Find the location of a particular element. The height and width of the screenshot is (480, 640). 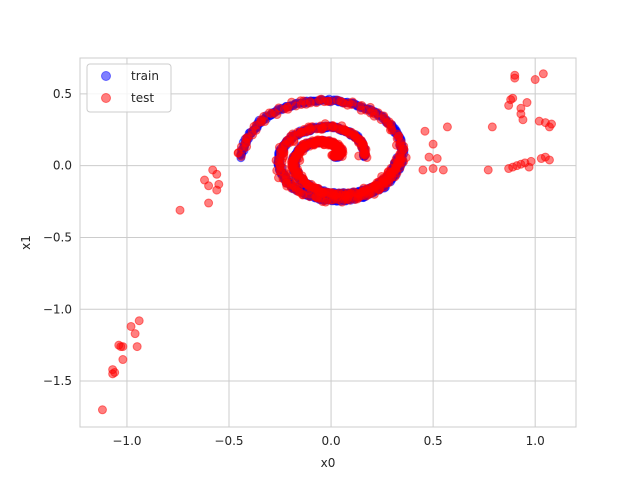

y-tick-label: −1.5 is located at coordinates (57, 381).